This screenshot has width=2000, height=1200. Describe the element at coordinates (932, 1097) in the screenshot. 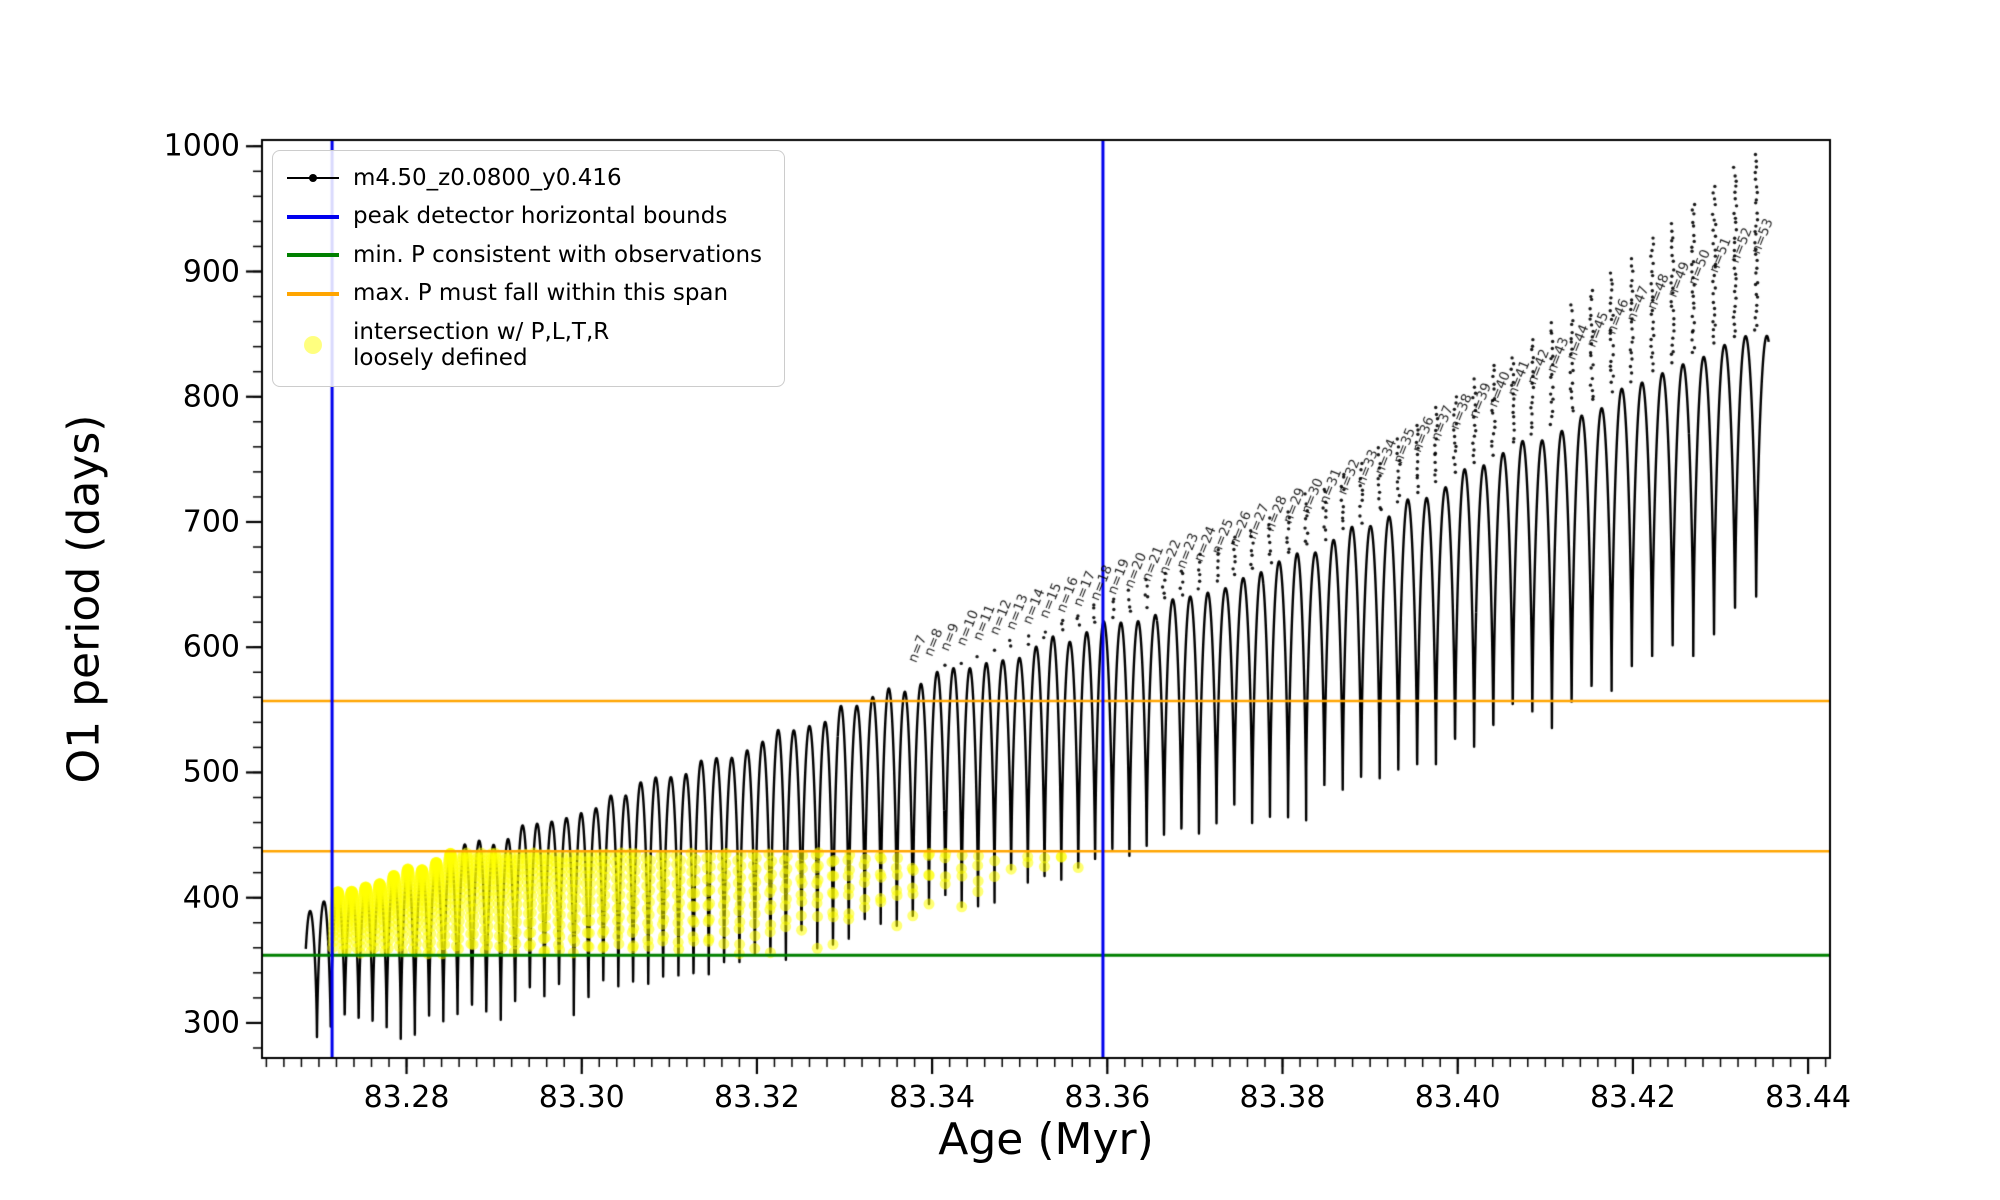

I see `x-tick-label: 83.34` at that location.